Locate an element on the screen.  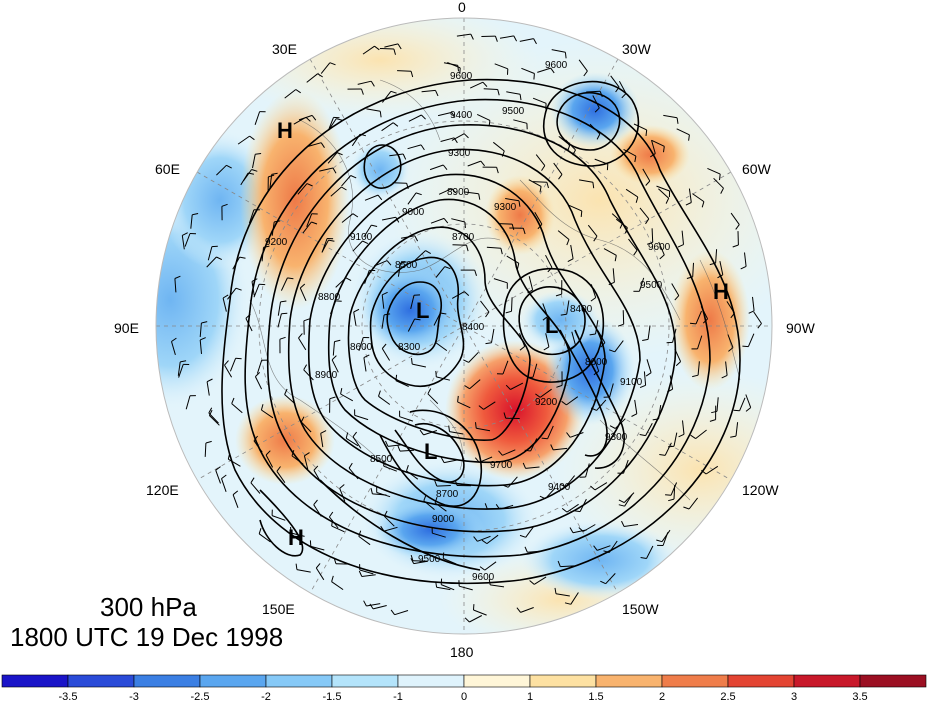
lon-label-150w: 150W is located at coordinates (640, 609).